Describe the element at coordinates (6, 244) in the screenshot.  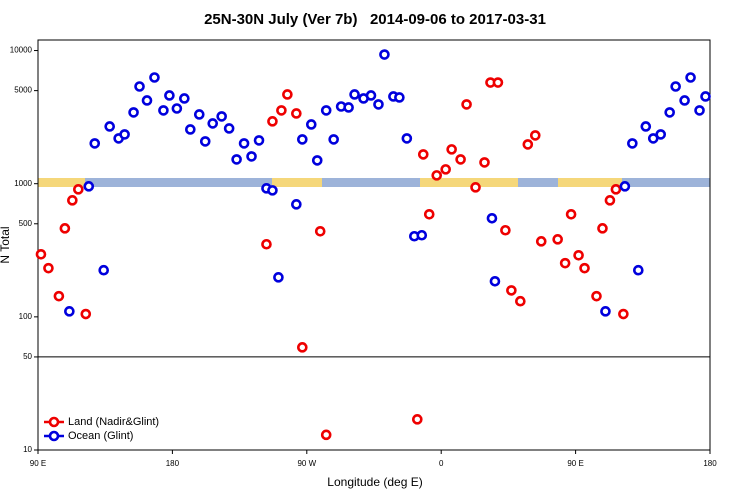
I see `y-axis-label: N Total` at that location.